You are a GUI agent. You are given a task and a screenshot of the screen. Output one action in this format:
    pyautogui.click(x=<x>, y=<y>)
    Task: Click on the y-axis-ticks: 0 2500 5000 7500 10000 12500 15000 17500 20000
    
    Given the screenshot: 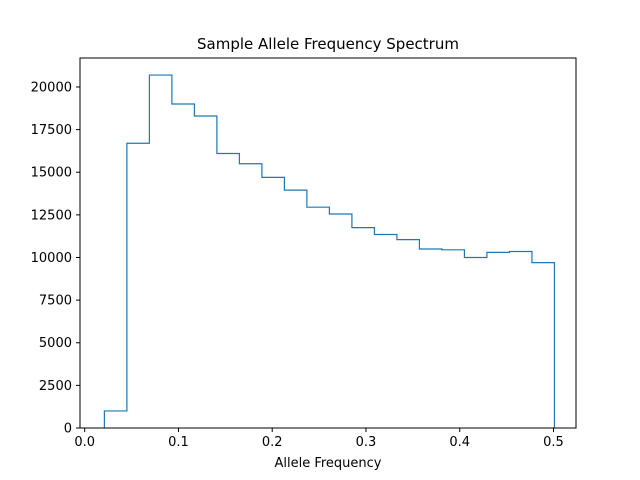 What is the action you would take?
    pyautogui.click(x=55, y=258)
    